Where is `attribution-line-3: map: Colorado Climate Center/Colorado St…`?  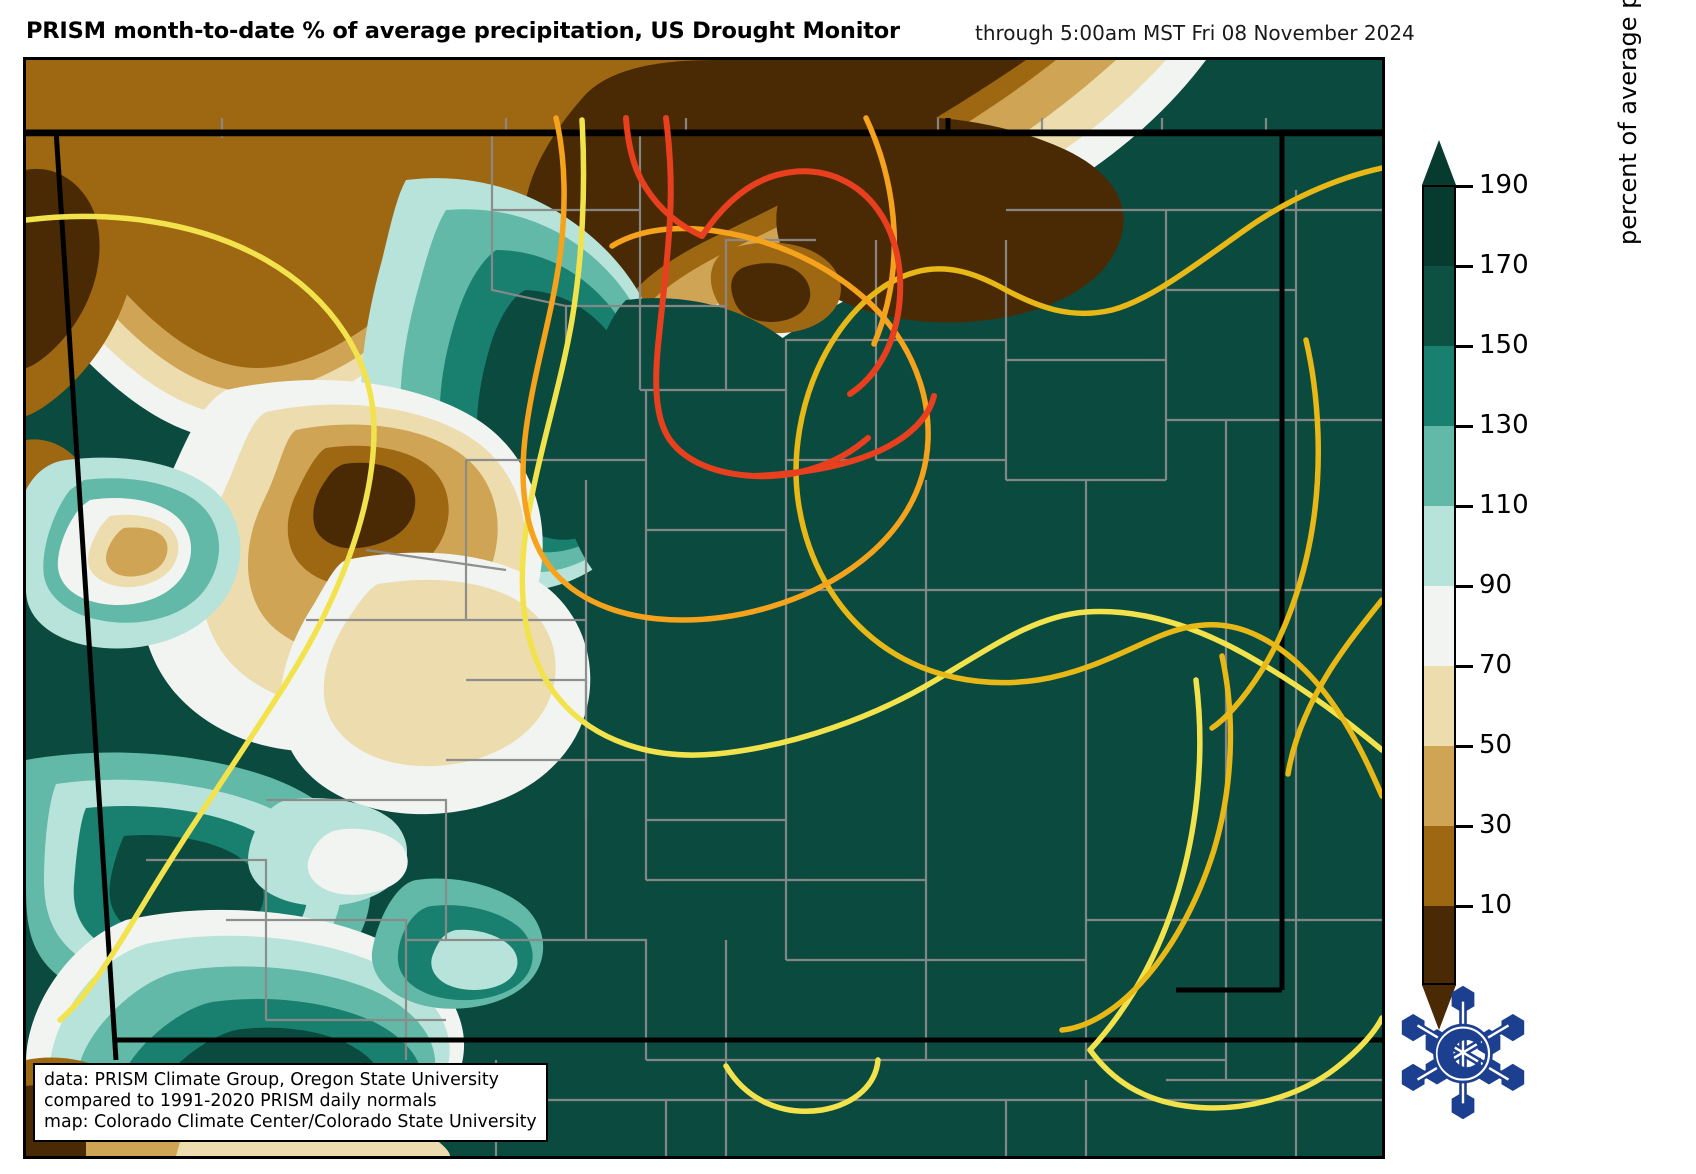 attribution-line-3: map: Colorado Climate Center/Colorado St… is located at coordinates (290, 1122).